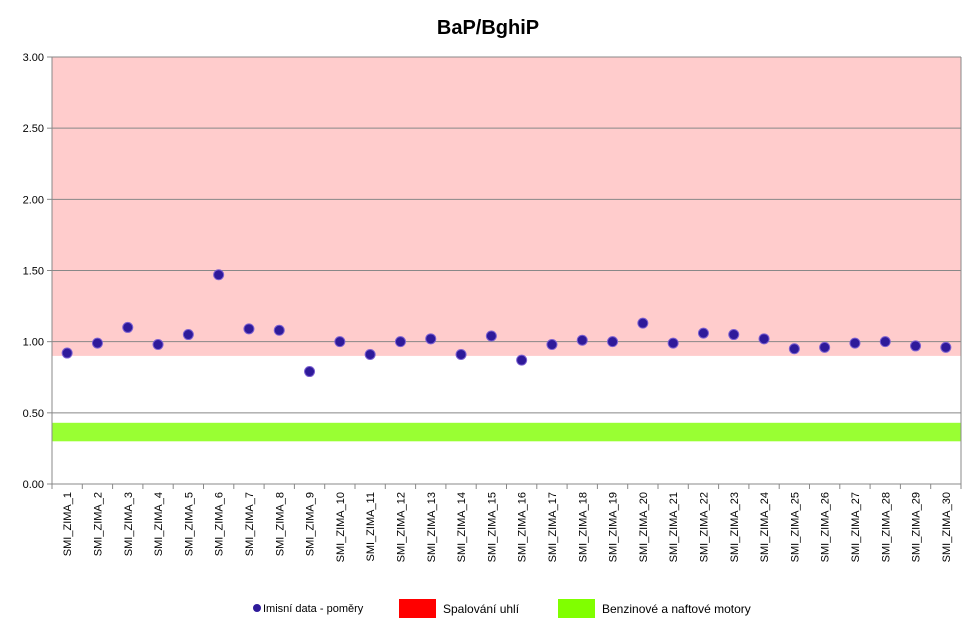 The width and height of the screenshot is (976, 630). What do you see at coordinates (432, 527) in the screenshot?
I see `x-tick-label: SMI_ZIMA_13` at bounding box center [432, 527].